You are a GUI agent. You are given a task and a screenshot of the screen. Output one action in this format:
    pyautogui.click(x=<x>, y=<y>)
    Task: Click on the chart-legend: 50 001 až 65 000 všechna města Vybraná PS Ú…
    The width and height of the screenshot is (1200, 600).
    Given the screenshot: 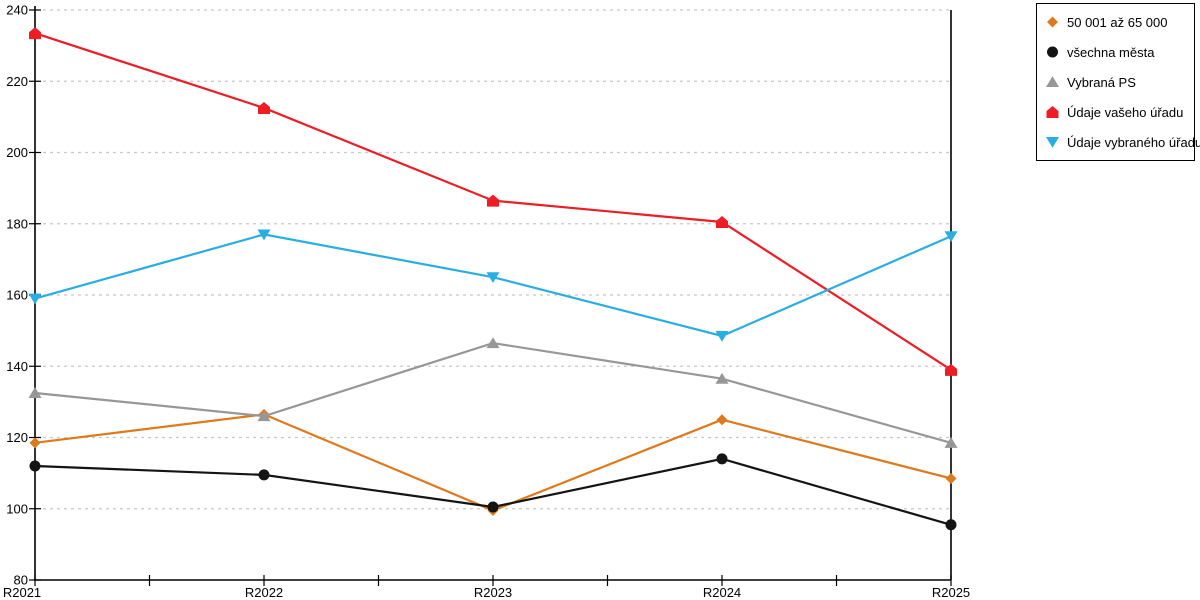 What is the action you would take?
    pyautogui.click(x=1118, y=82)
    